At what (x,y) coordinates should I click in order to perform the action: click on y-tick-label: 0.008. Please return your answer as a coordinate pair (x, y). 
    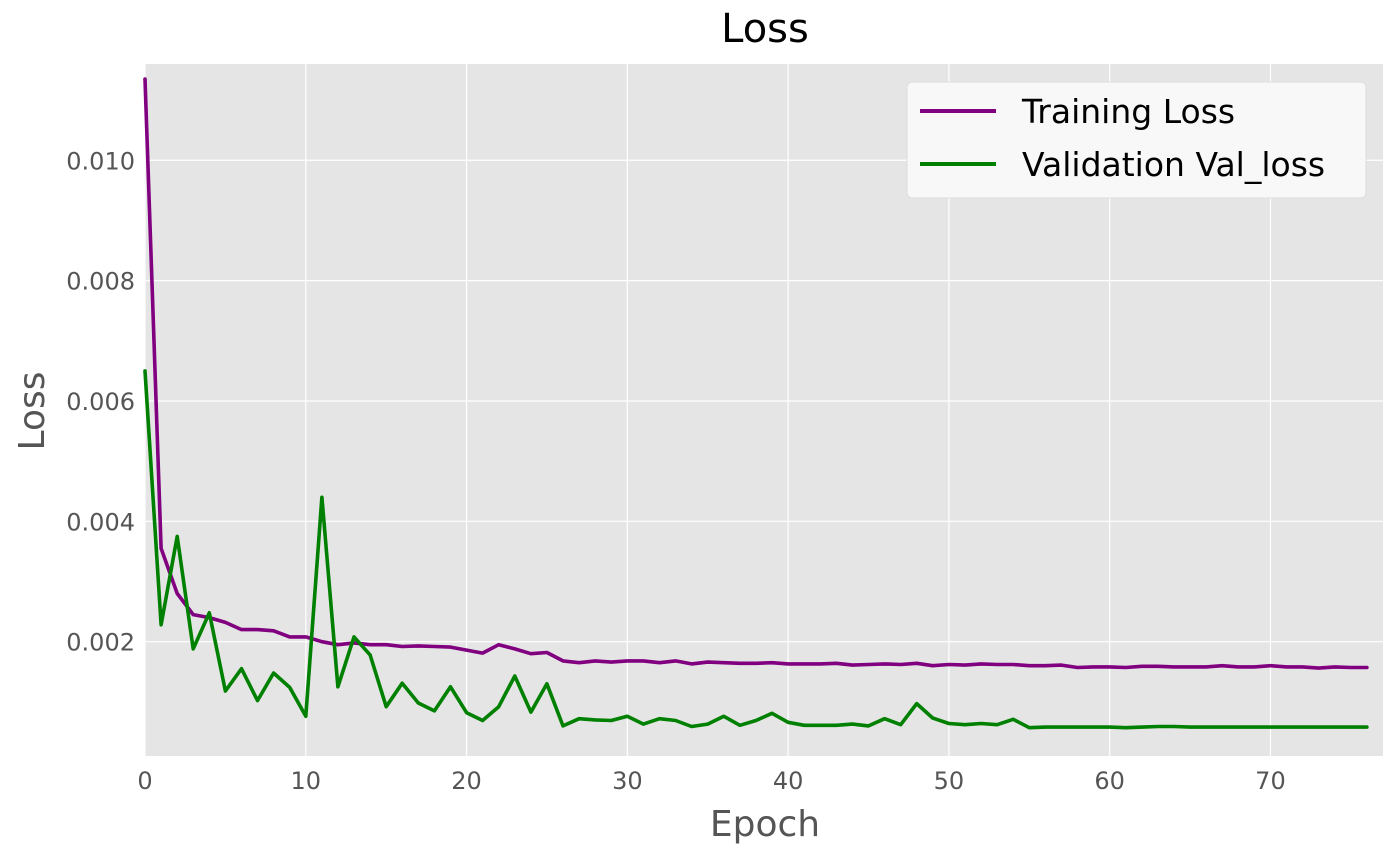
    Looking at the image, I should click on (100, 282).